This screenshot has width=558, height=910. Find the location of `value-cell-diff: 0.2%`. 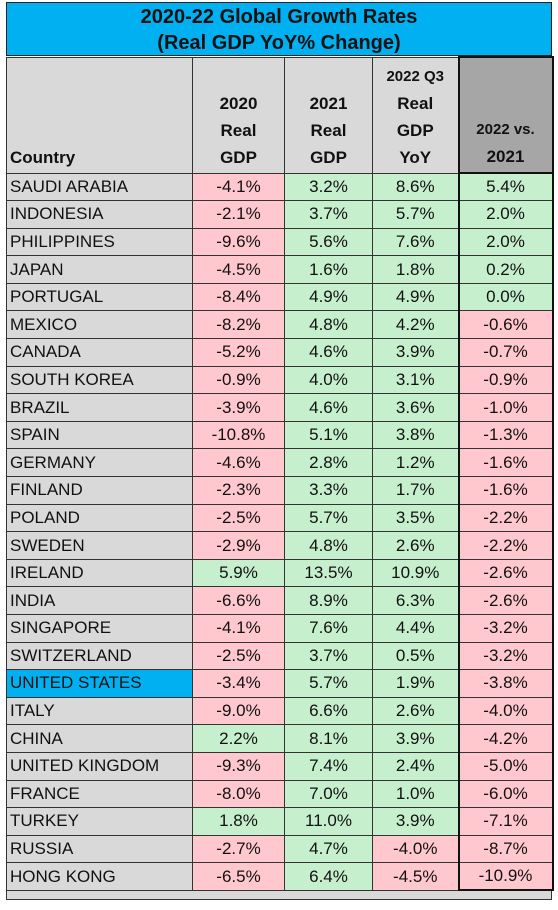

value-cell-diff: 0.2% is located at coordinates (505, 269).